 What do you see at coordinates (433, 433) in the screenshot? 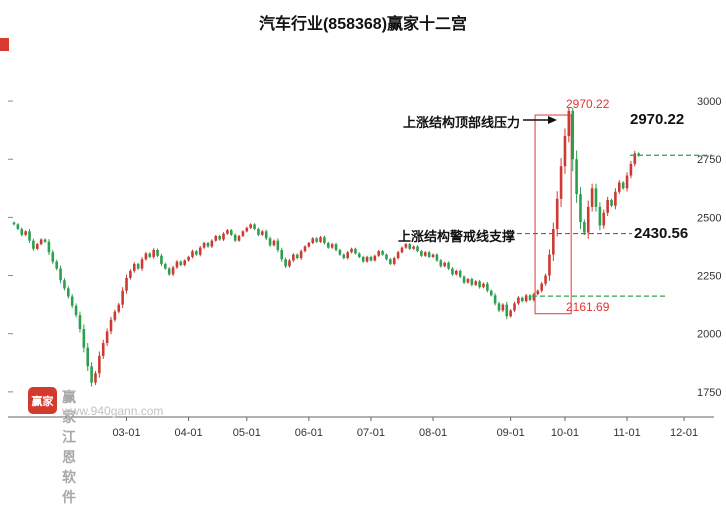
I see `x-tick-label: 08-01` at bounding box center [433, 433].